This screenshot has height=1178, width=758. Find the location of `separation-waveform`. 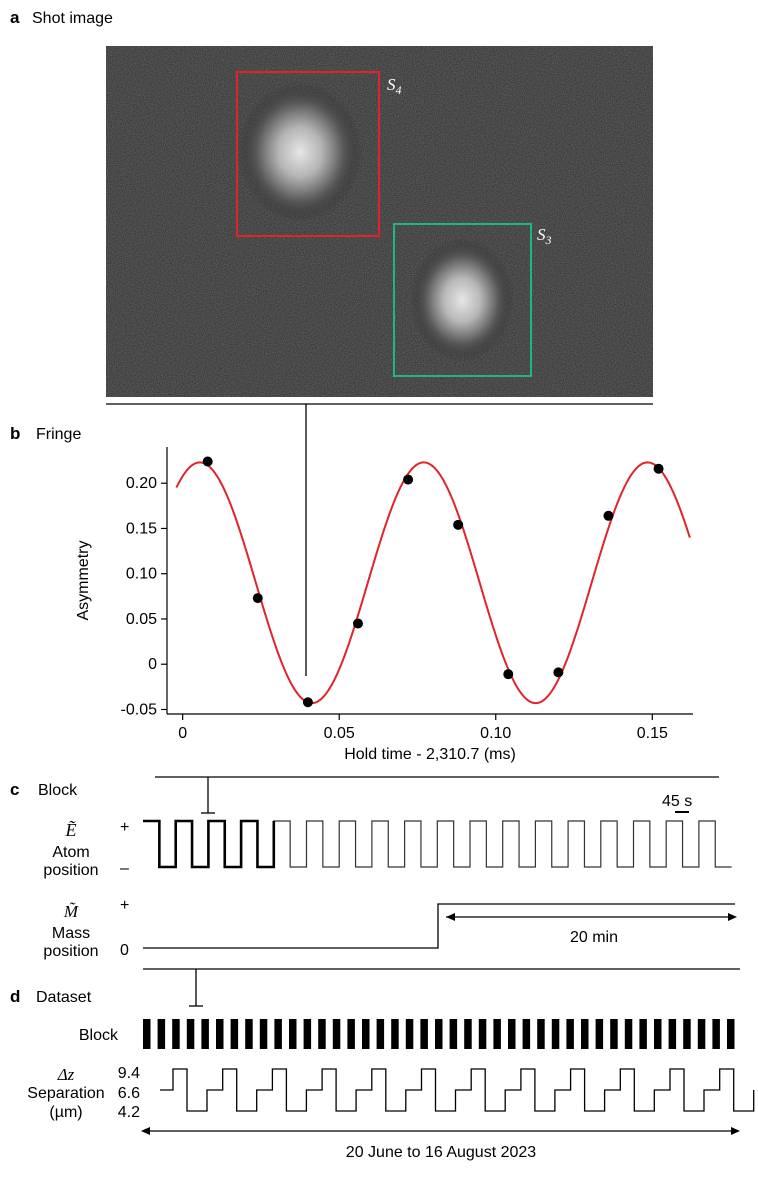

separation-waveform is located at coordinates (457, 1090).